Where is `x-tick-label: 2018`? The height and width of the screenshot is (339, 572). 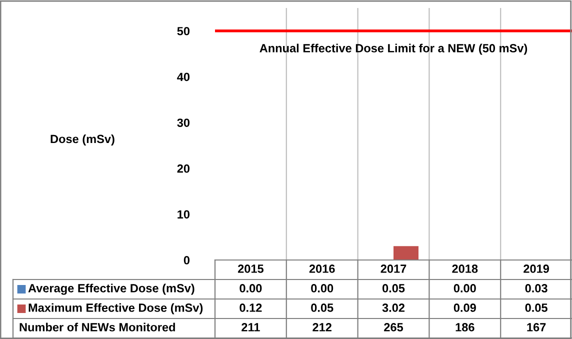
x-tick-label: 2018 is located at coordinates (465, 268).